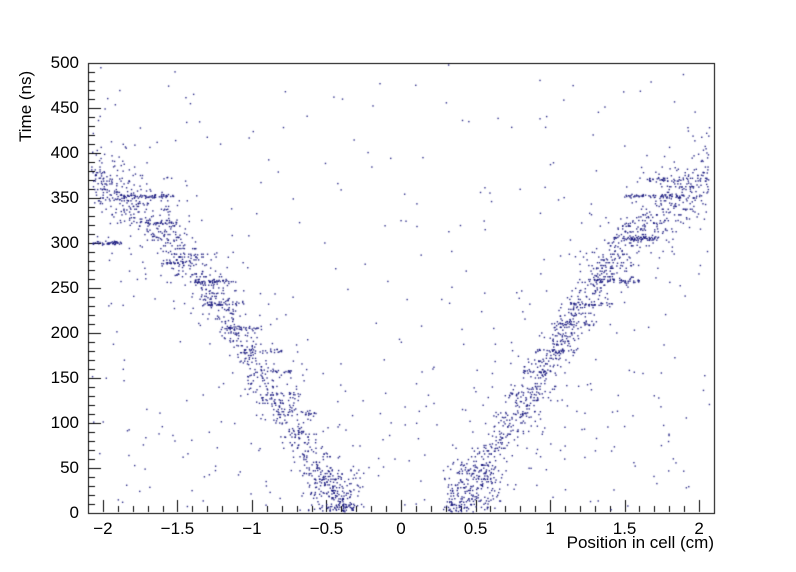  I want to click on y-axis-title: Time (ns), so click(25, 106).